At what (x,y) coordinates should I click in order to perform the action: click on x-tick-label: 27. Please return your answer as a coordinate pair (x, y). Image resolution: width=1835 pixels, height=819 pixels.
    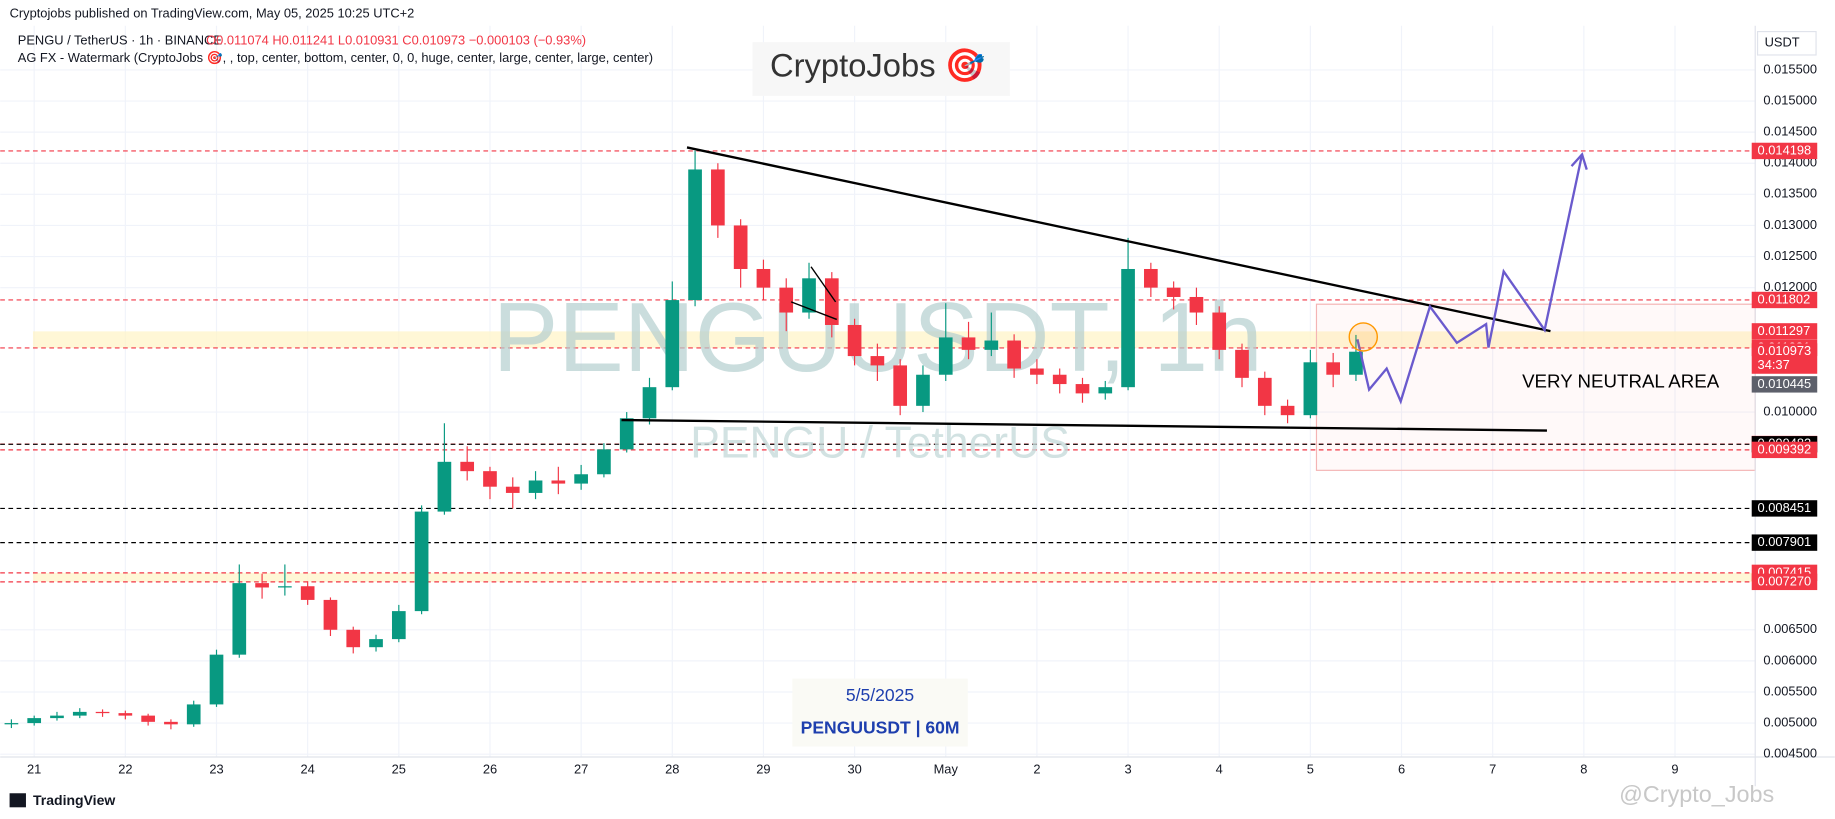
    Looking at the image, I should click on (581, 768).